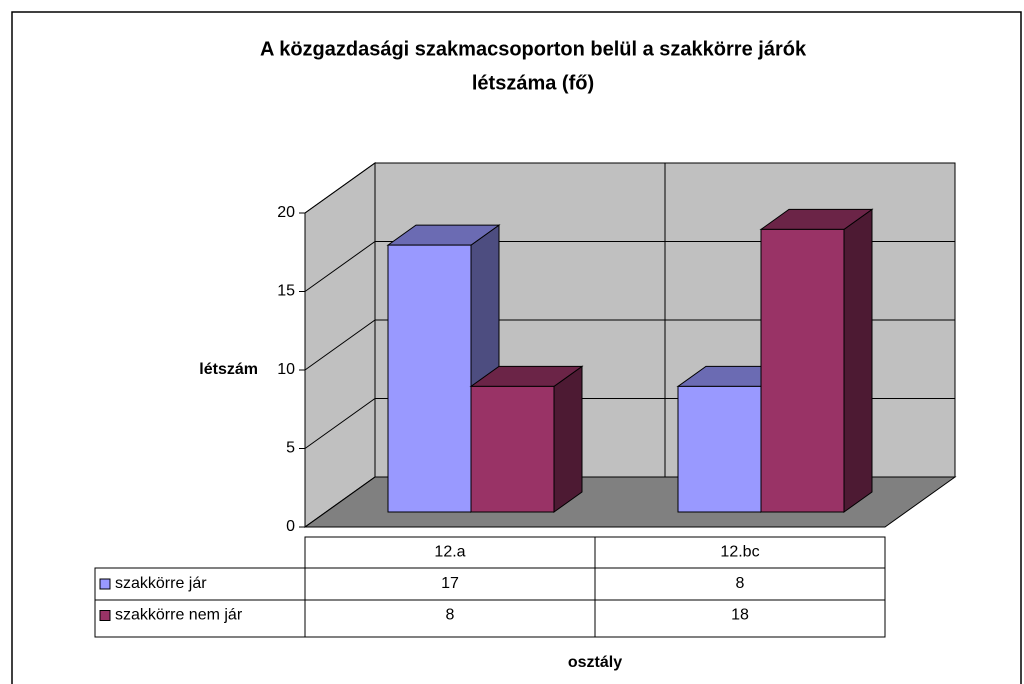 The height and width of the screenshot is (684, 1024). What do you see at coordinates (629, 188) in the screenshot?
I see `grid-line` at bounding box center [629, 188].